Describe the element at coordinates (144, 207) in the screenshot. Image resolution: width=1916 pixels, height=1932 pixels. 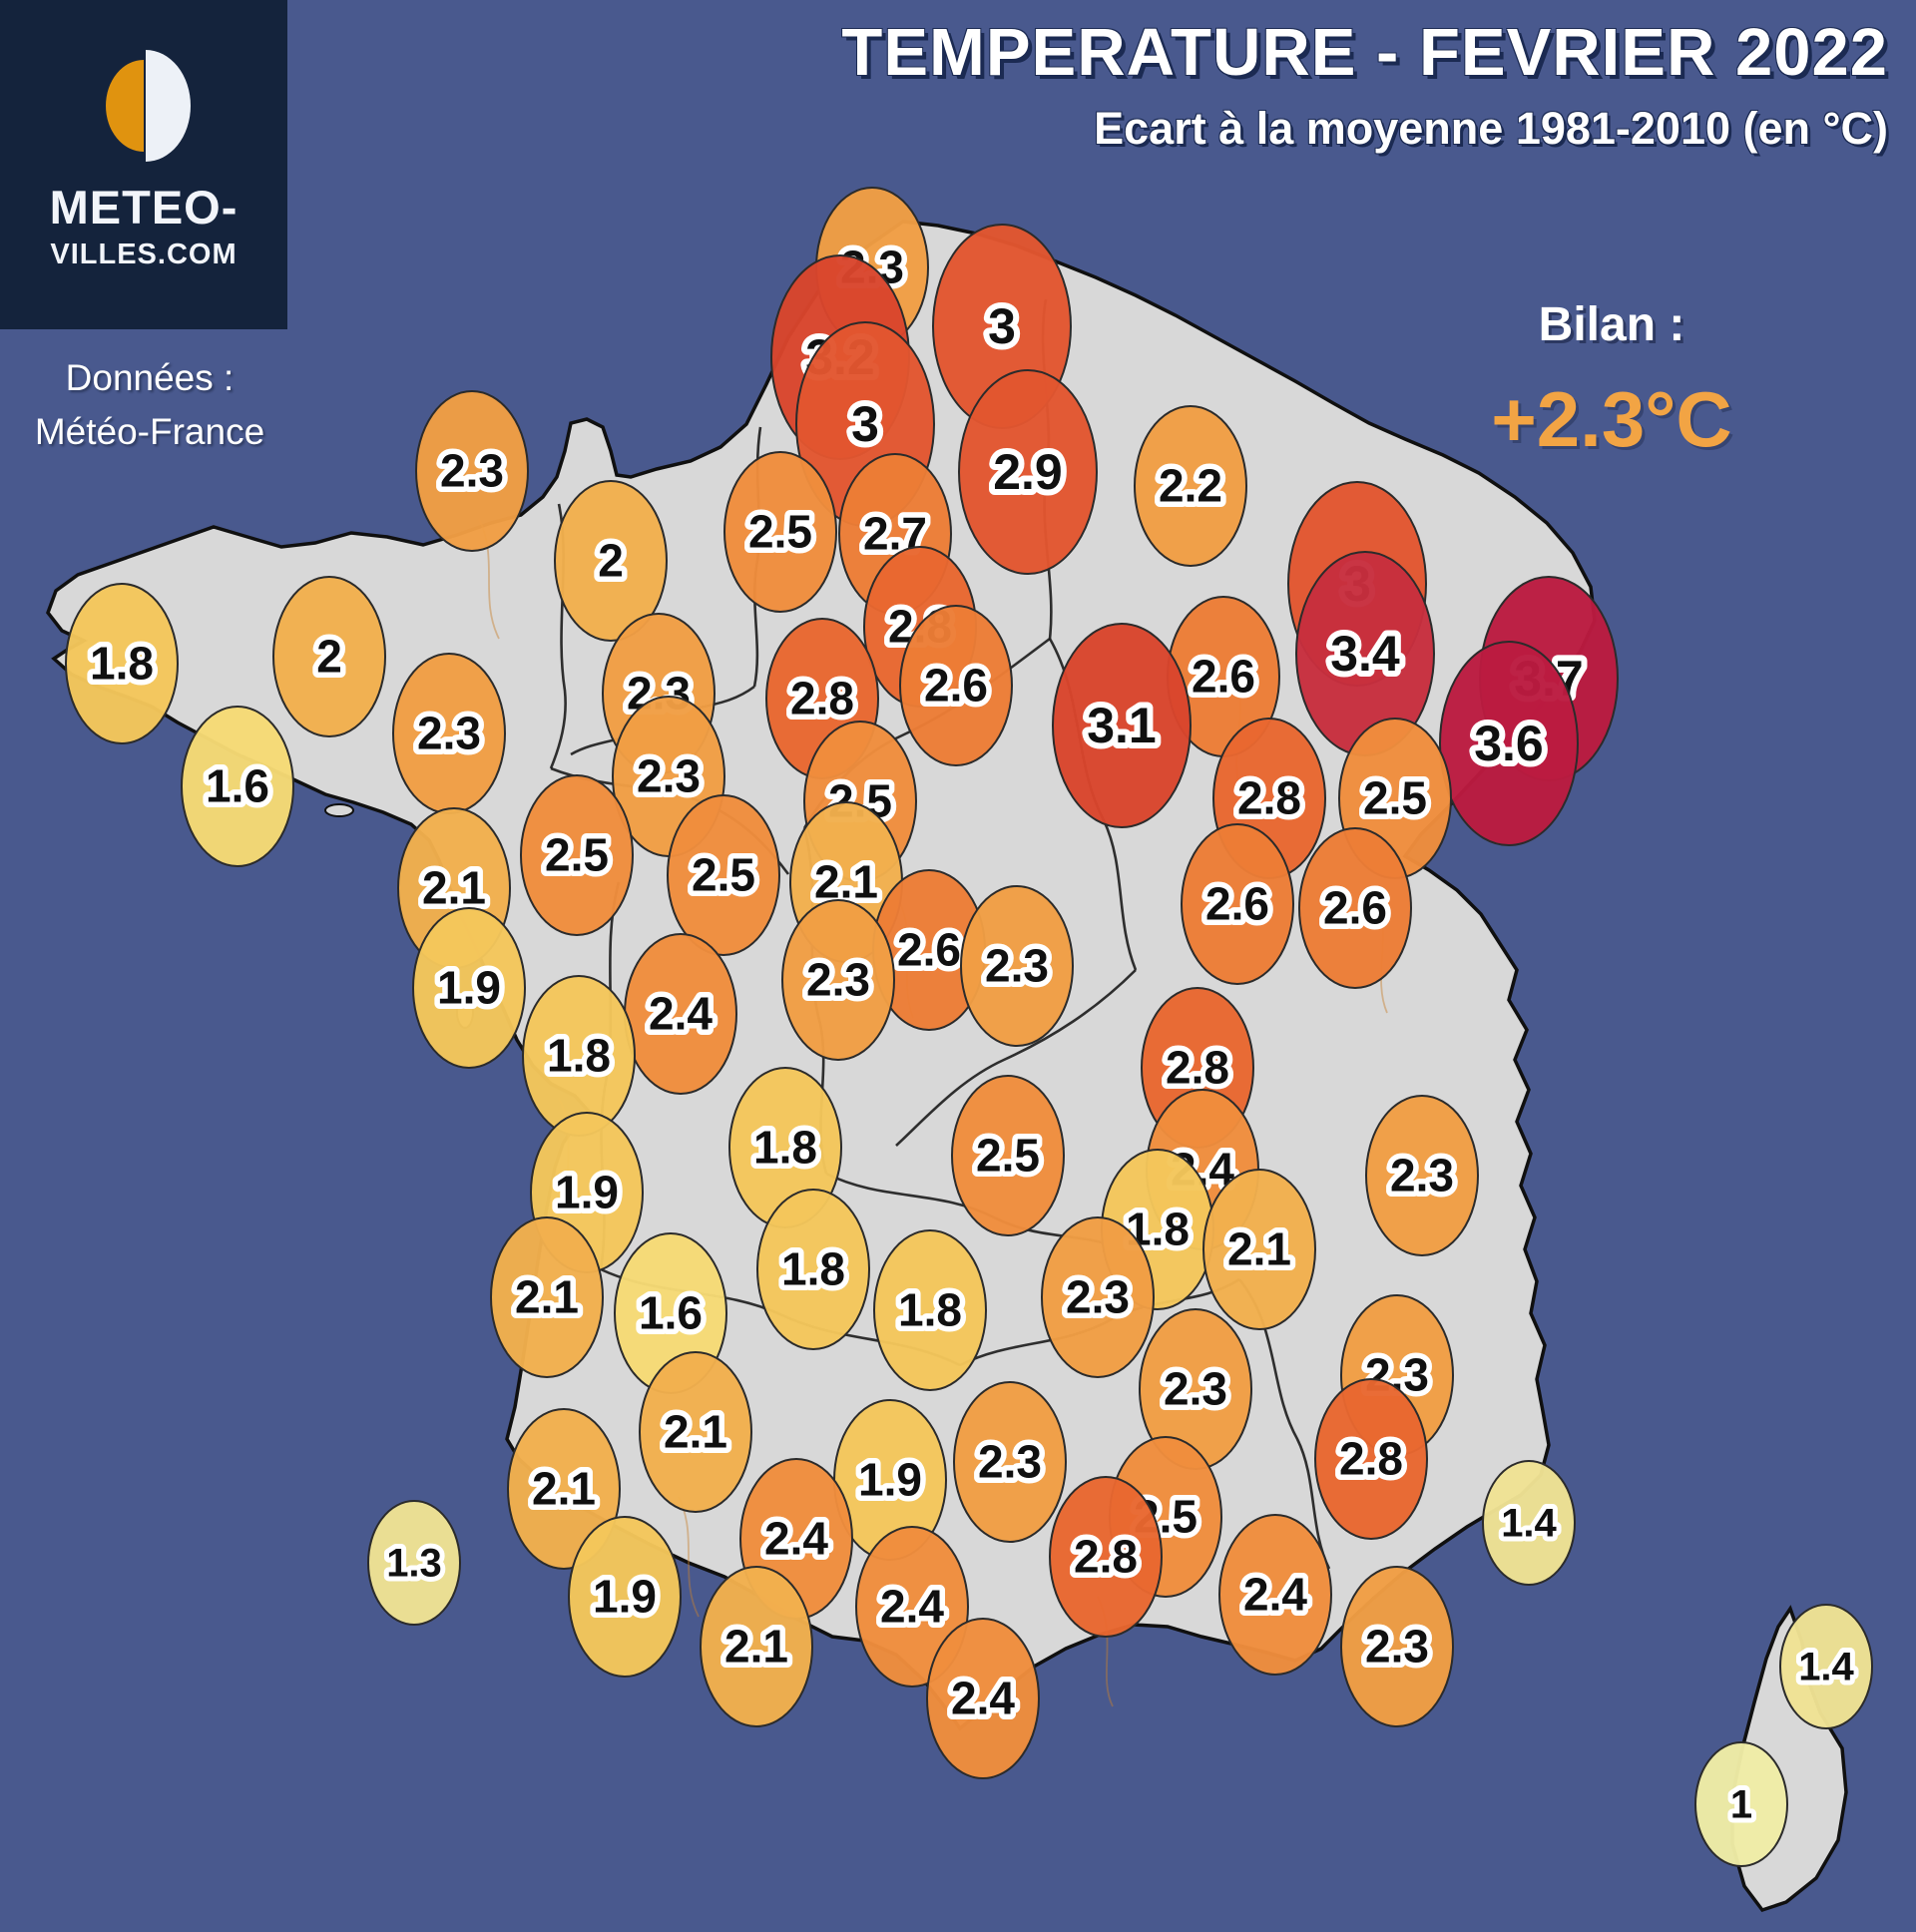
I see `logo-title: METEO-` at that location.